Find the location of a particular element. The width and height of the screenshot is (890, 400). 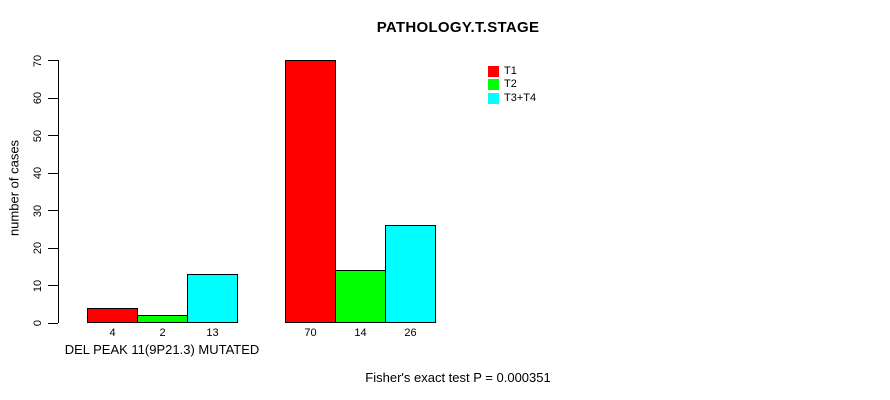

y-axis-tick-label: 30 is located at coordinates (38, 210).